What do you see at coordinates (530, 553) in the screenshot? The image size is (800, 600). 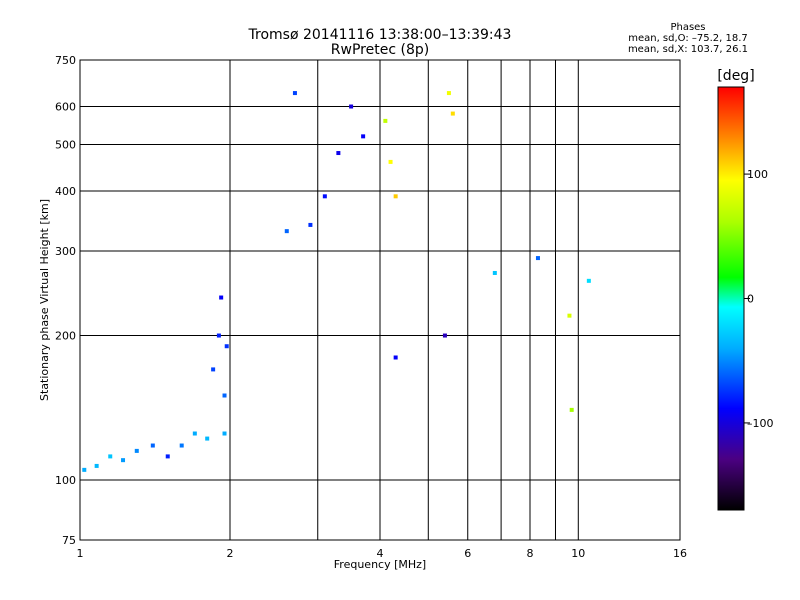 I see `x-tick-label: 8` at bounding box center [530, 553].